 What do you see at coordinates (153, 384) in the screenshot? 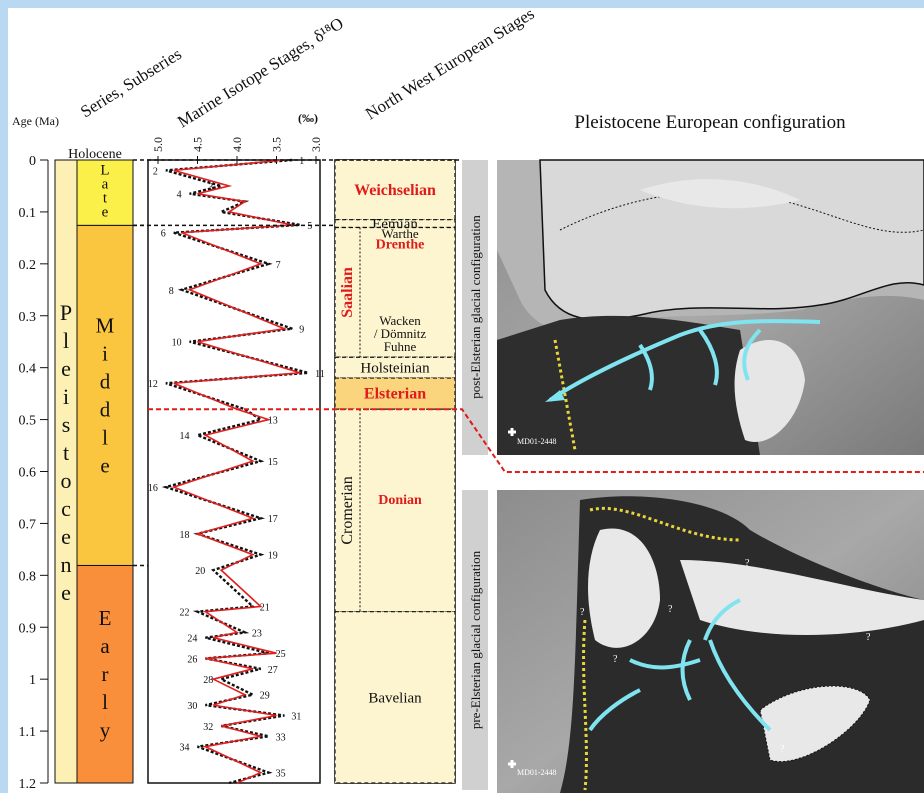
I see `stage-number: 12` at bounding box center [153, 384].